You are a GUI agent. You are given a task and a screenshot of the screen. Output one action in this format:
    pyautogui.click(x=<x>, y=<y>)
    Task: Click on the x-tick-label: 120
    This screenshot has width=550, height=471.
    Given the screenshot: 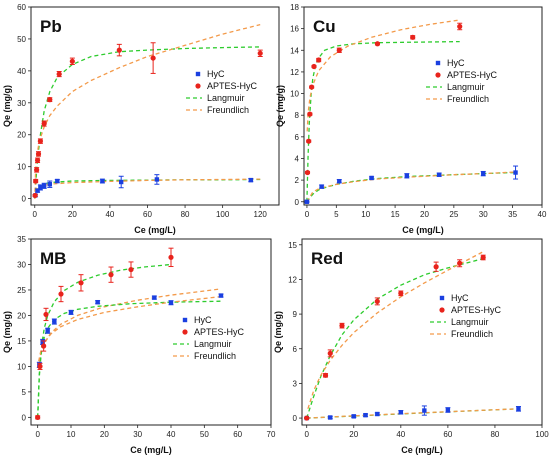 What is the action you would take?
    pyautogui.click(x=261, y=214)
    